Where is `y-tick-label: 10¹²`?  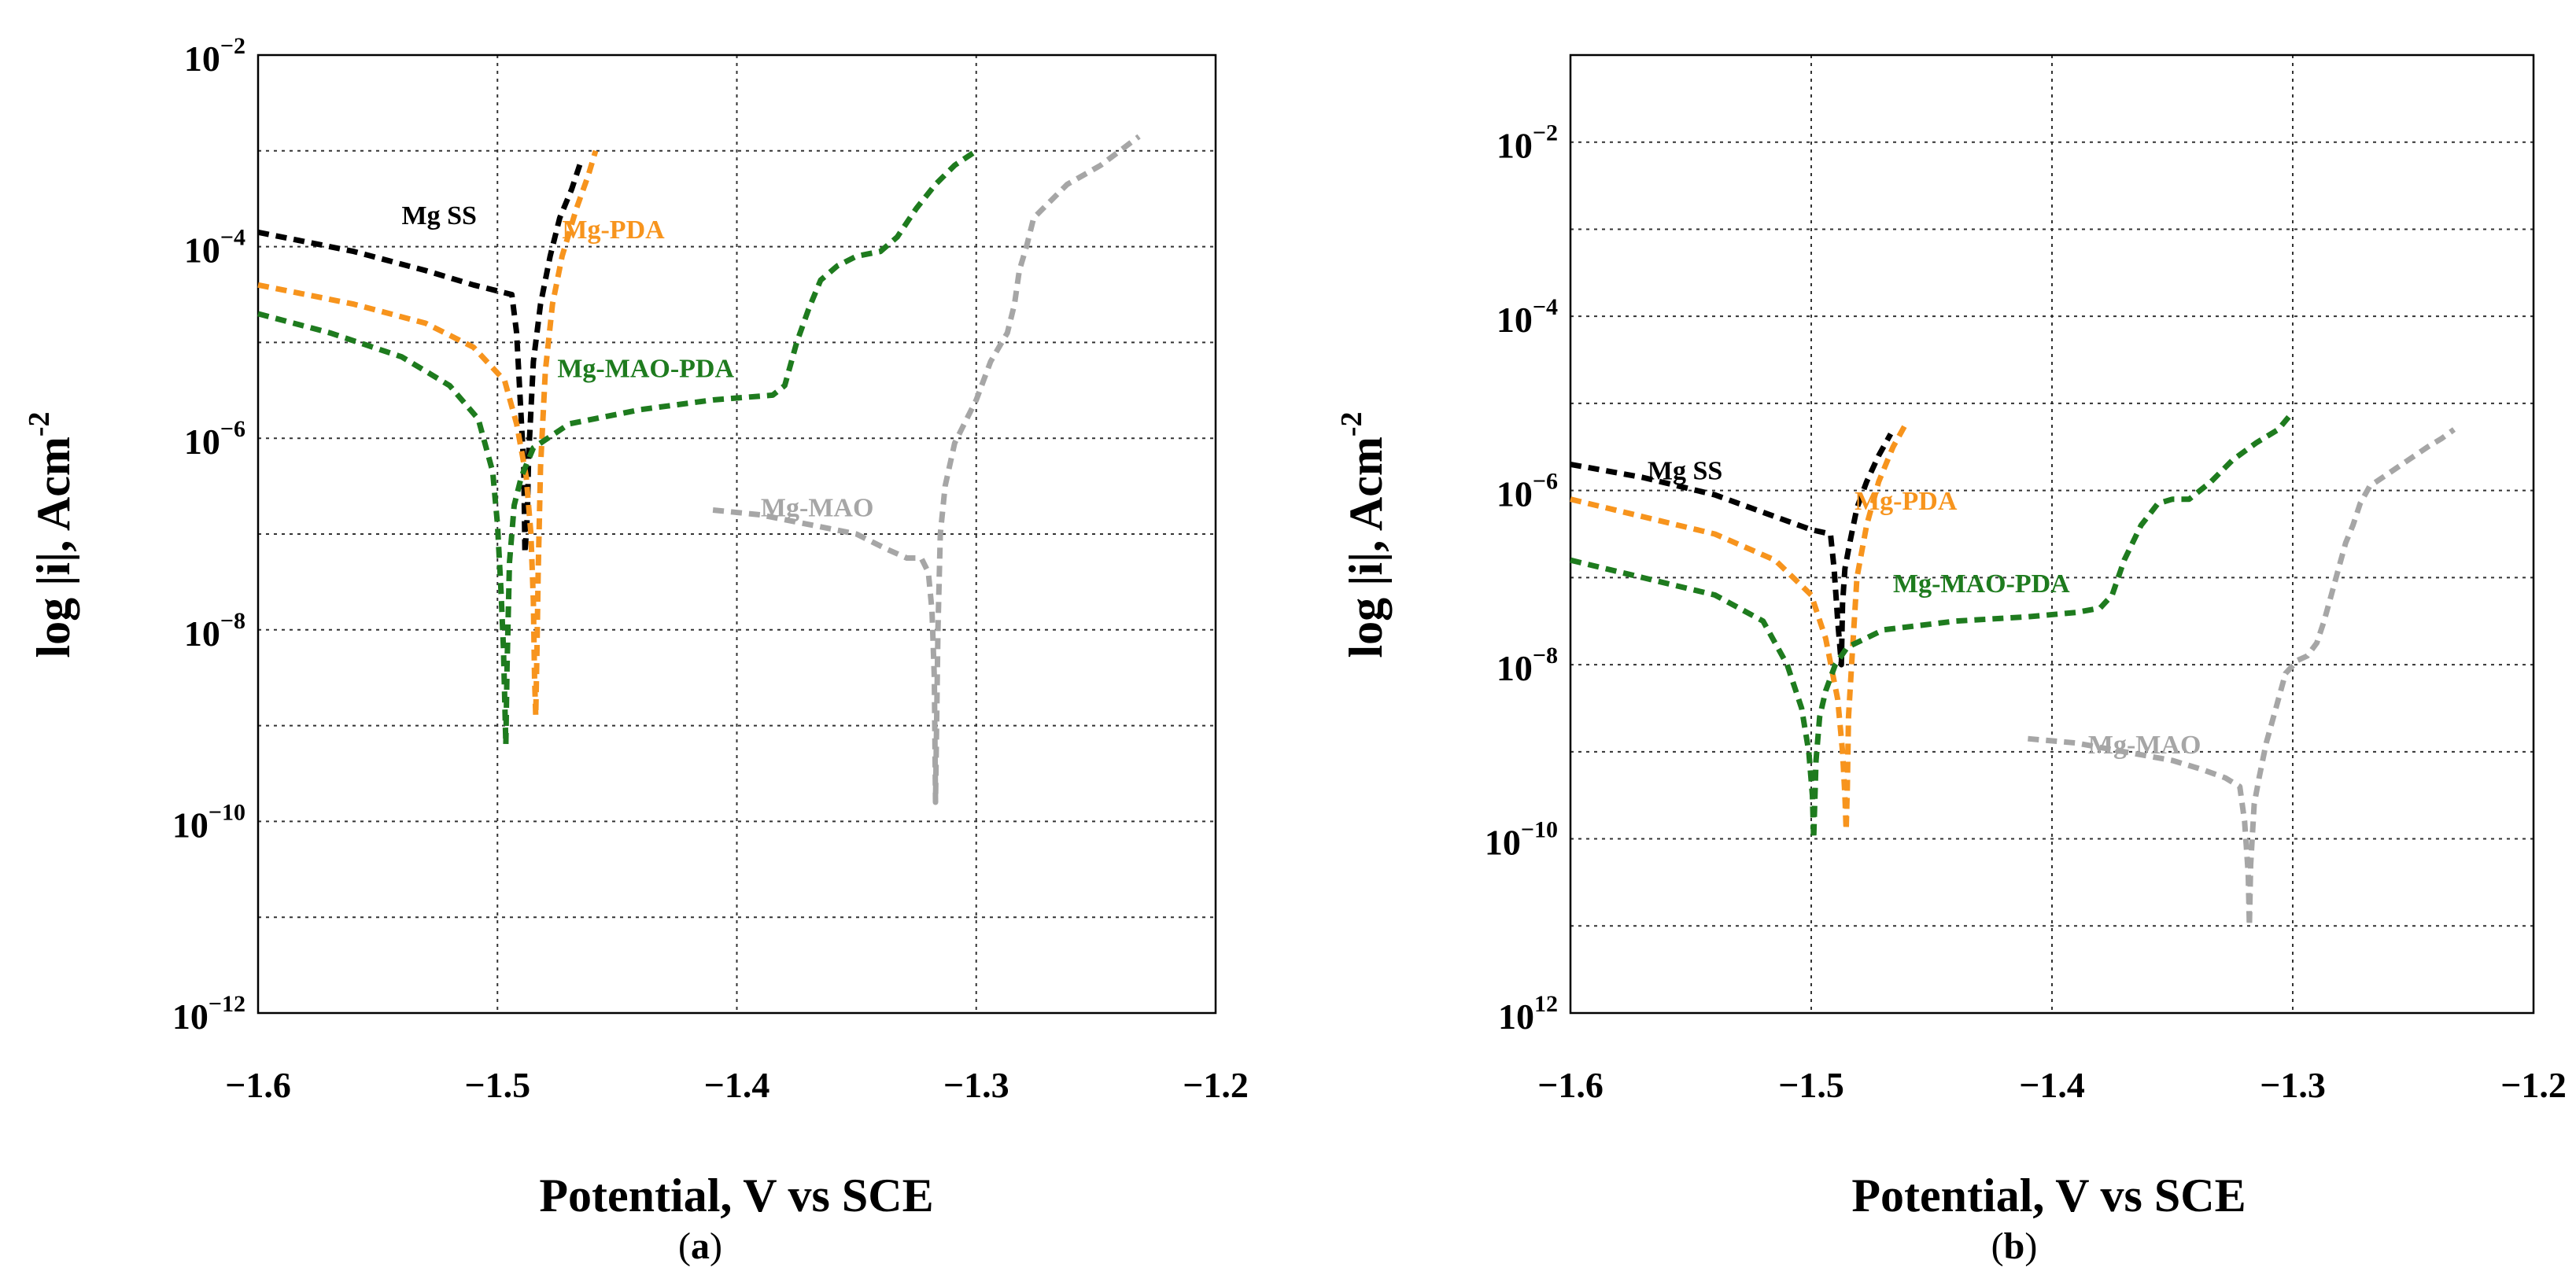 y-tick-label: 10¹² is located at coordinates (1528, 1014).